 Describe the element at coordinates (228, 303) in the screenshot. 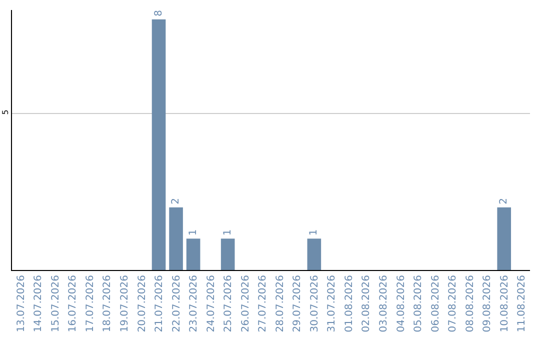

I see `x-tick-label: 25.07.2026` at that location.